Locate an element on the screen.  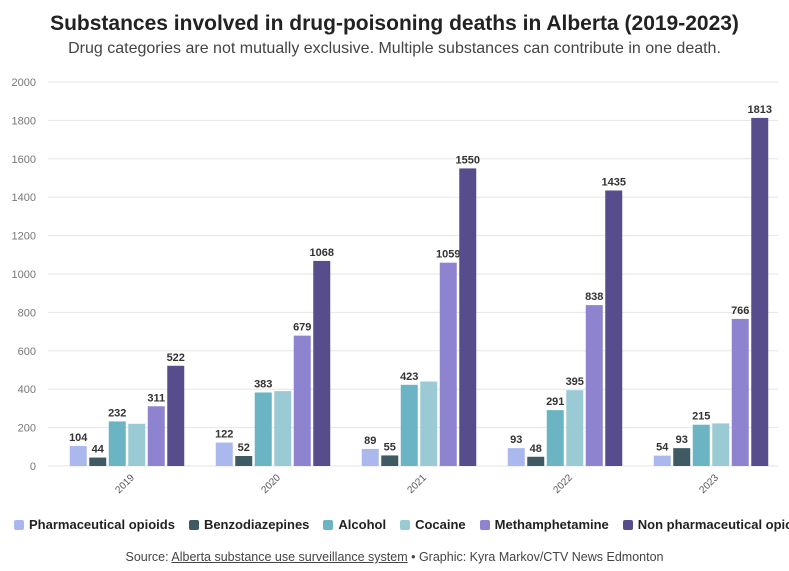
data-label: 54 is located at coordinates (662, 448).